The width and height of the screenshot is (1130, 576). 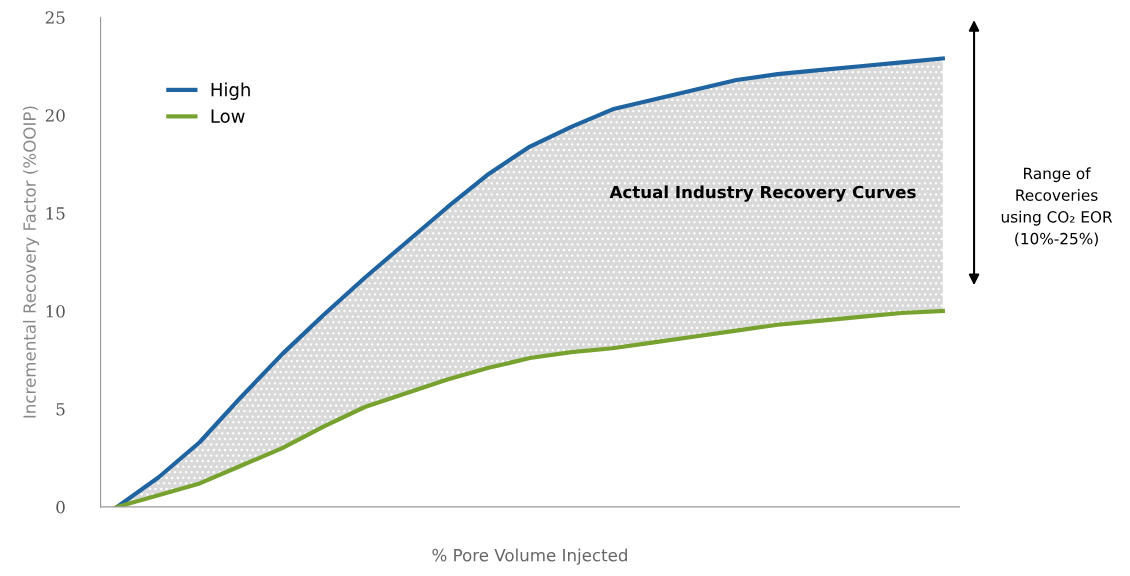 I want to click on y-tick-label: 20, so click(x=55, y=115).